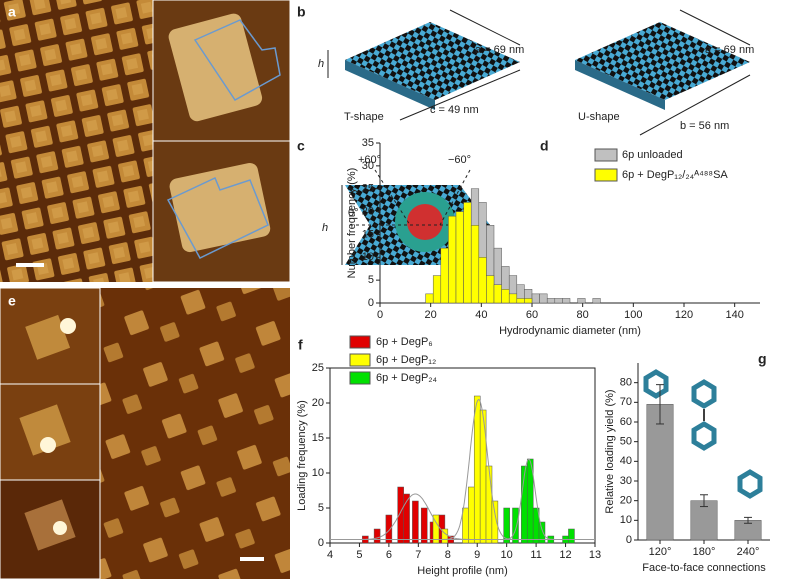  Describe the element at coordinates (565, 555) in the screenshot. I see `x-tick-label: 12` at that location.